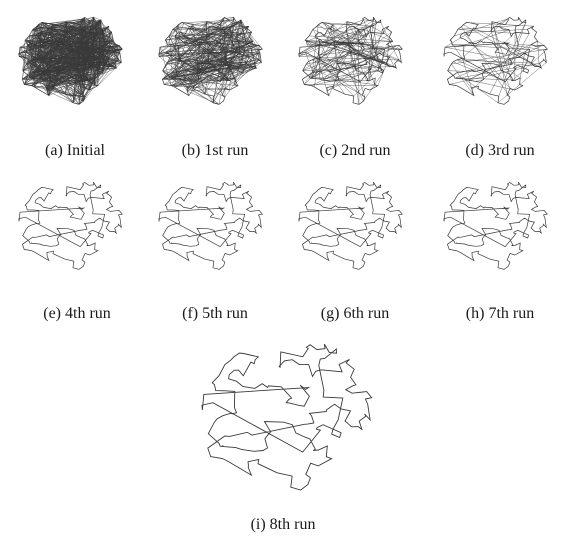  What do you see at coordinates (355, 150) in the screenshot?
I see `caption-c: (c) 2nd run` at bounding box center [355, 150].